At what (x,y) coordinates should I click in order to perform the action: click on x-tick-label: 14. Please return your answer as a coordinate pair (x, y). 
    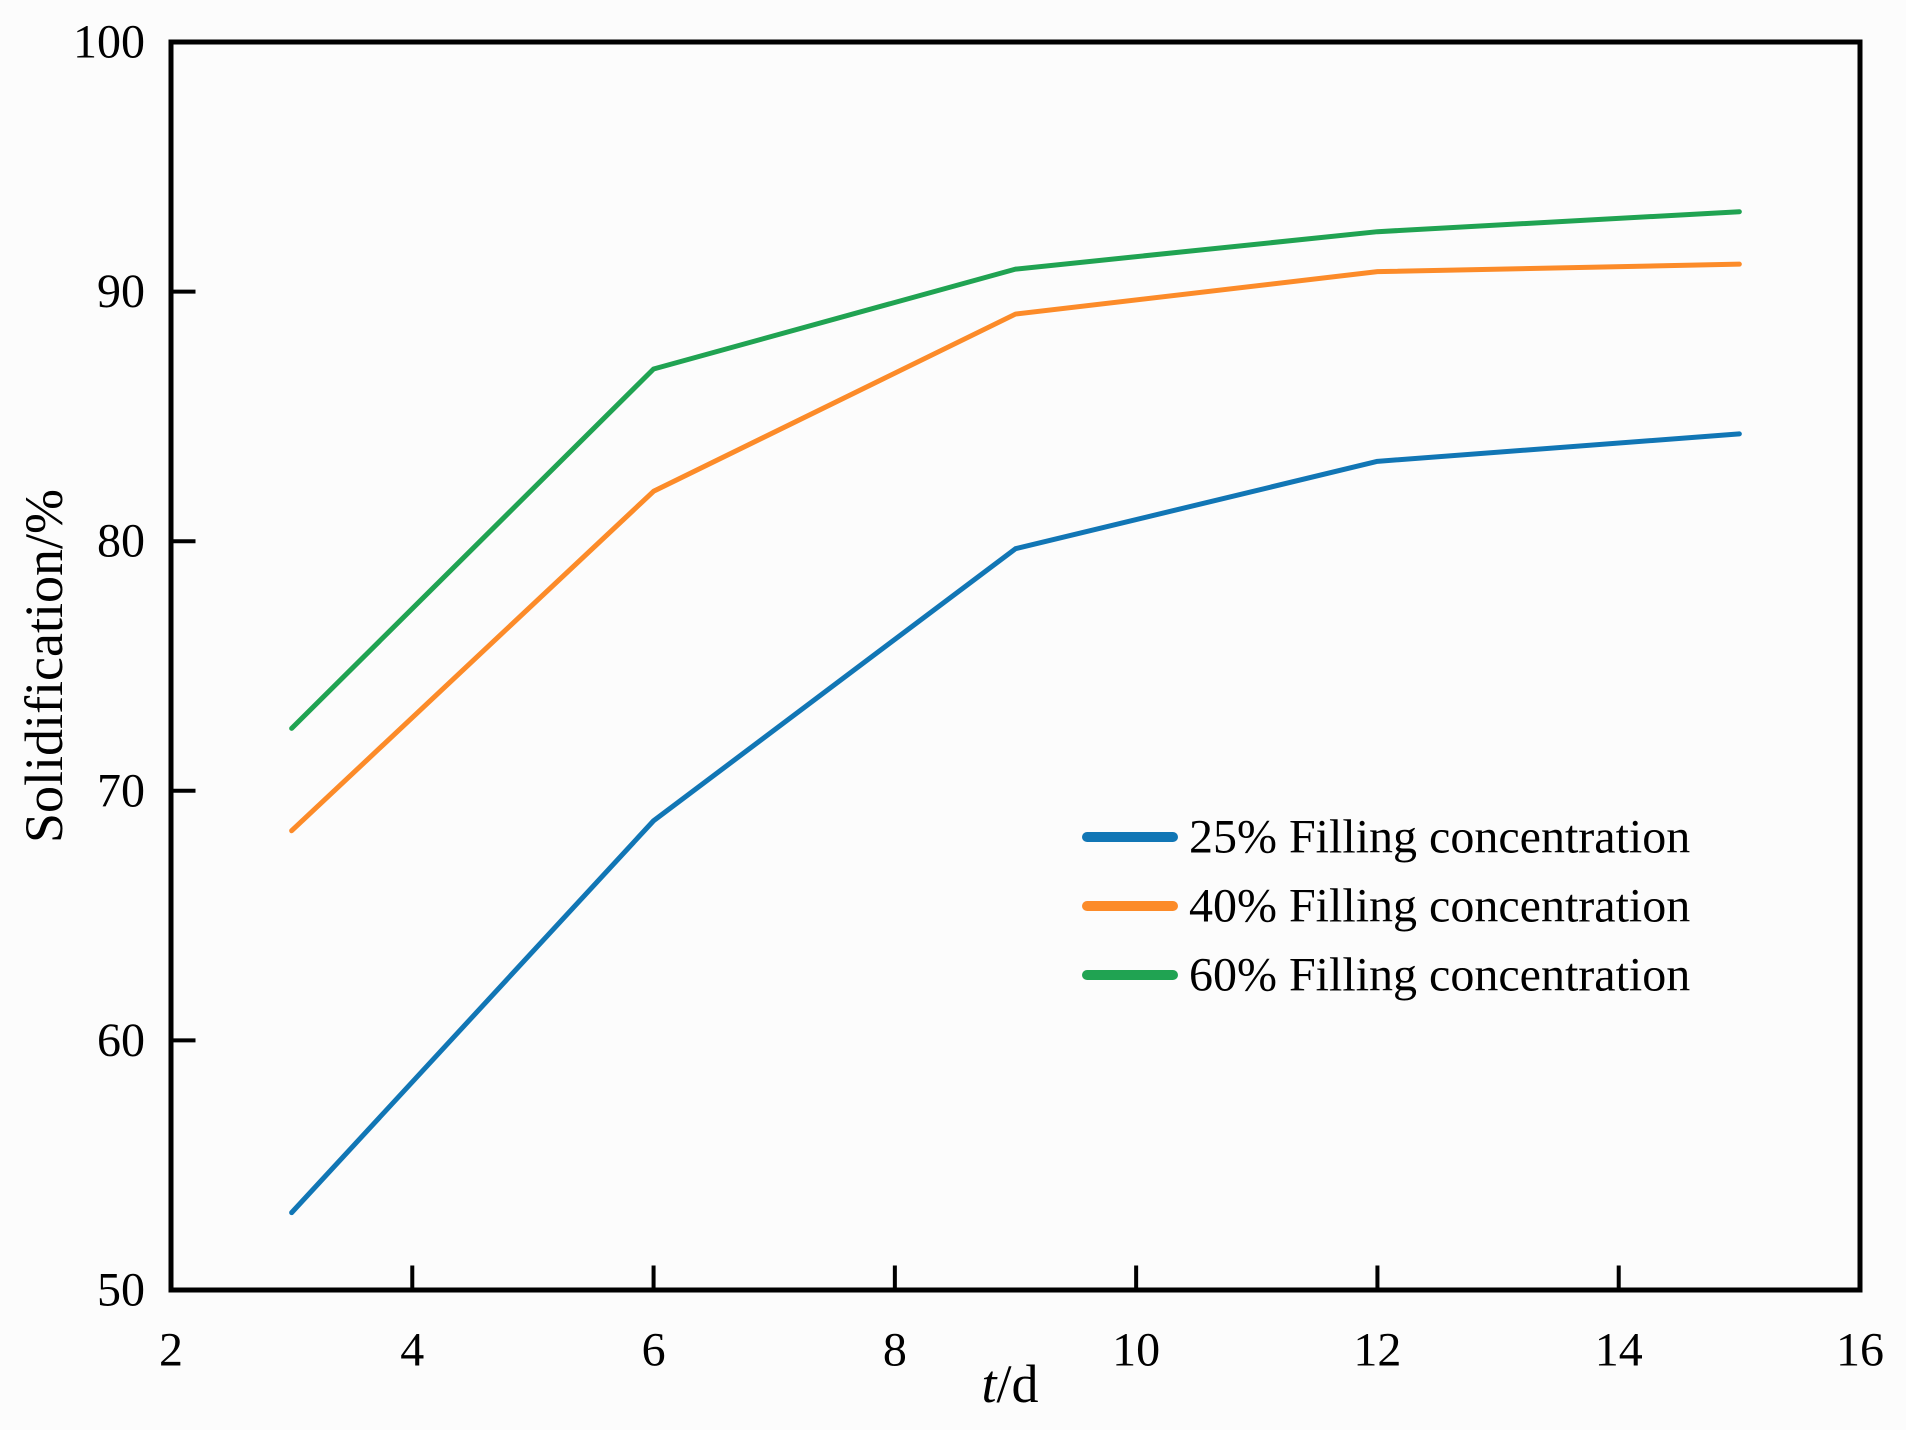
    Looking at the image, I should click on (1619, 1350).